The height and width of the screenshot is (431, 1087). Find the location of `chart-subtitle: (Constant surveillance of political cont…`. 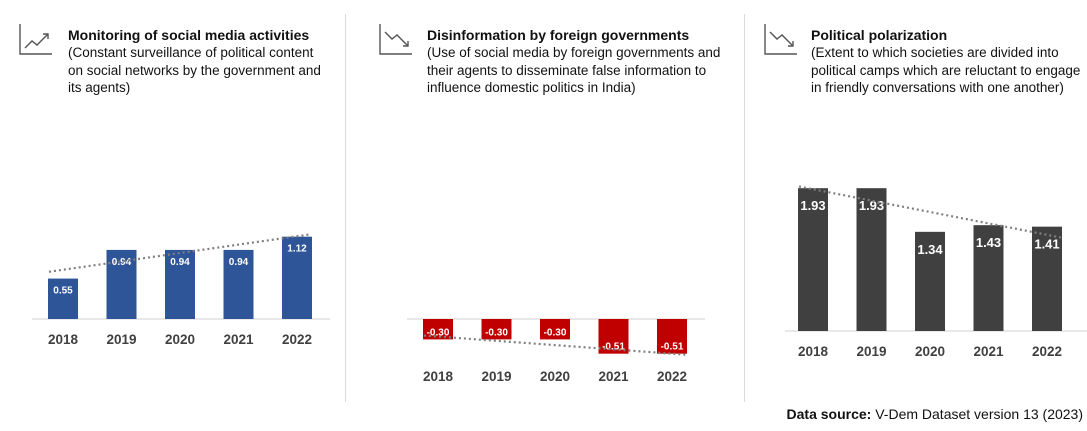

chart-subtitle: (Constant surveillance of political cont… is located at coordinates (194, 70).